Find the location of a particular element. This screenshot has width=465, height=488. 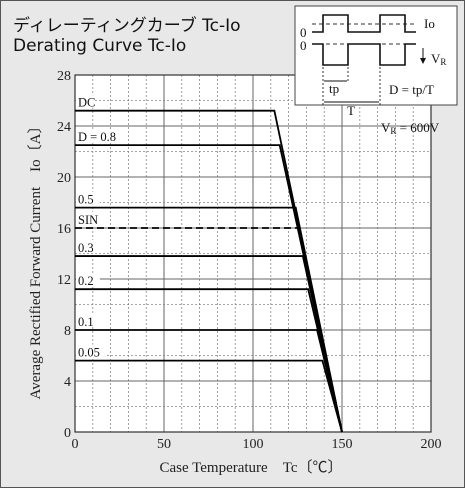

y-tick-label: 20 is located at coordinates (64, 178).